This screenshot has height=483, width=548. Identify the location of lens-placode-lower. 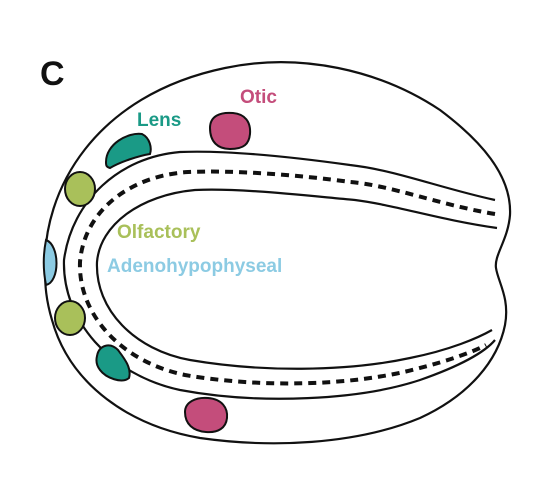
(113, 363).